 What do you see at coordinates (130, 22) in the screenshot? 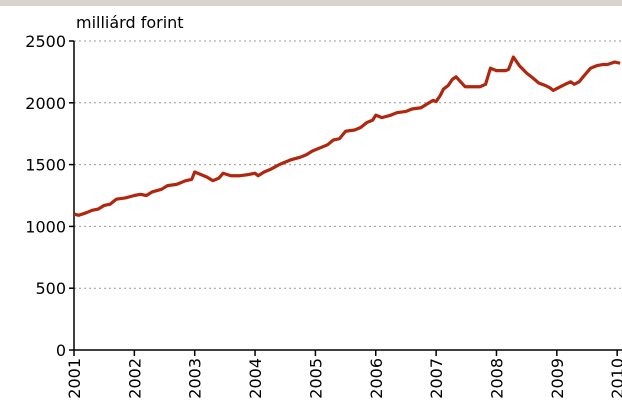
I see `y-axis-label: milliárd forint` at bounding box center [130, 22].